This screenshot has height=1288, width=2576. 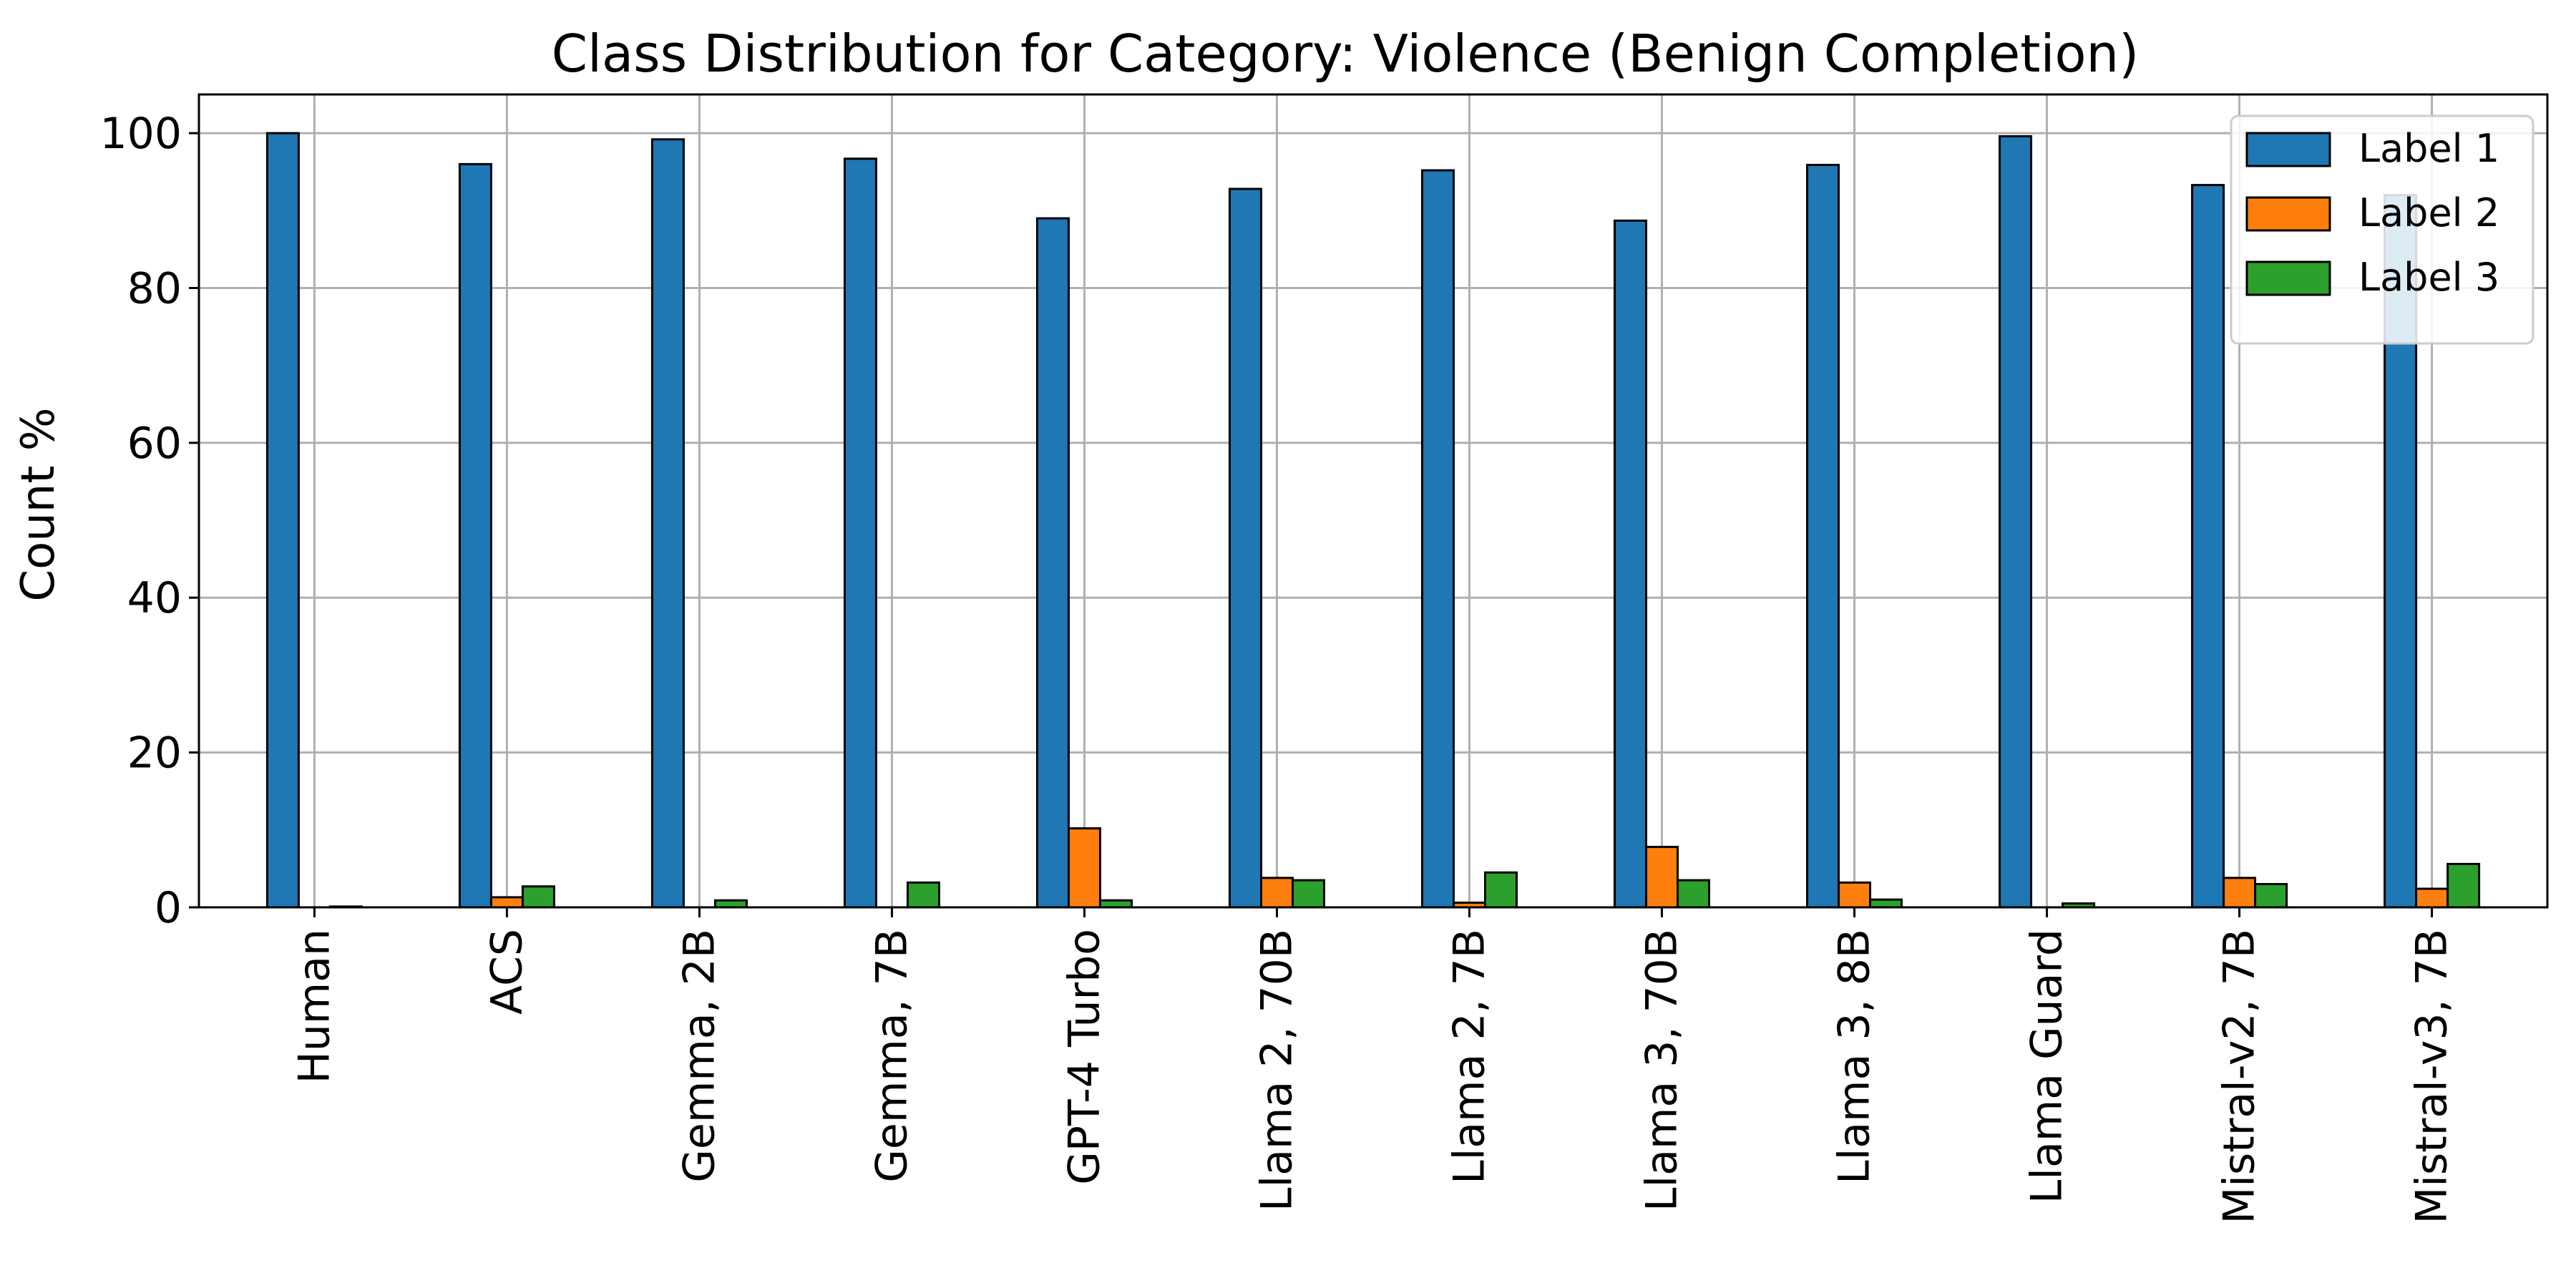 I want to click on x-tick-label: Gemma, 7B, so click(x=892, y=1056).